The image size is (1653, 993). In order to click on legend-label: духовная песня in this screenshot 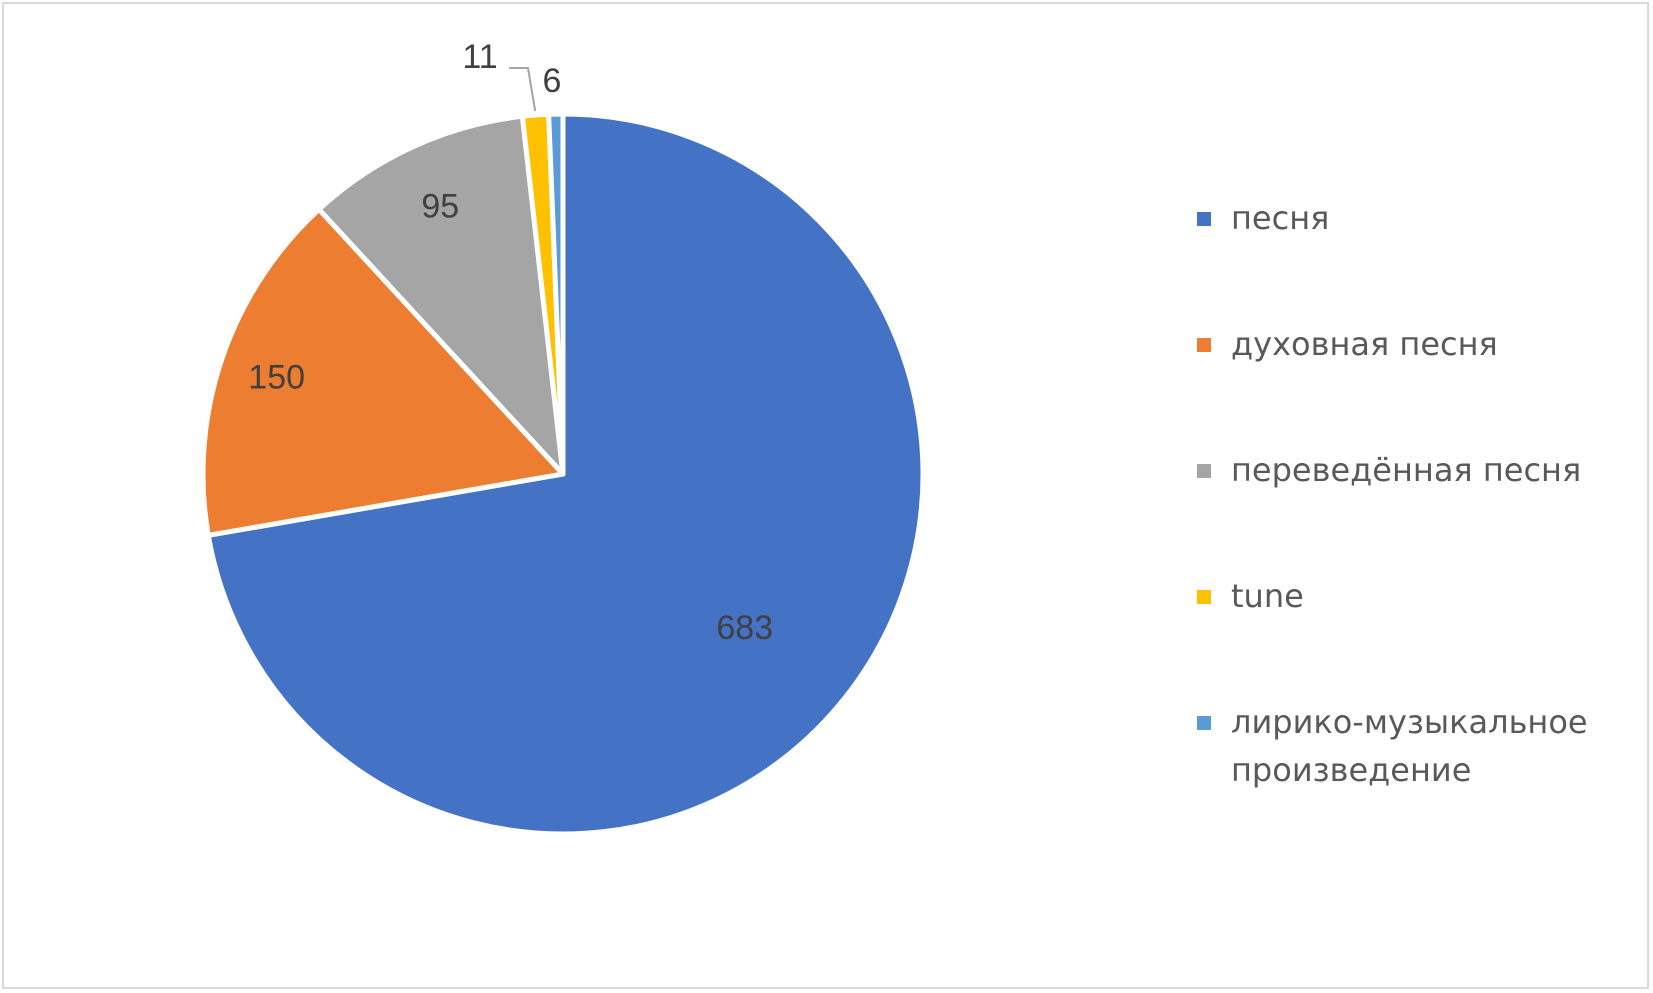, I will do `click(1364, 344)`.